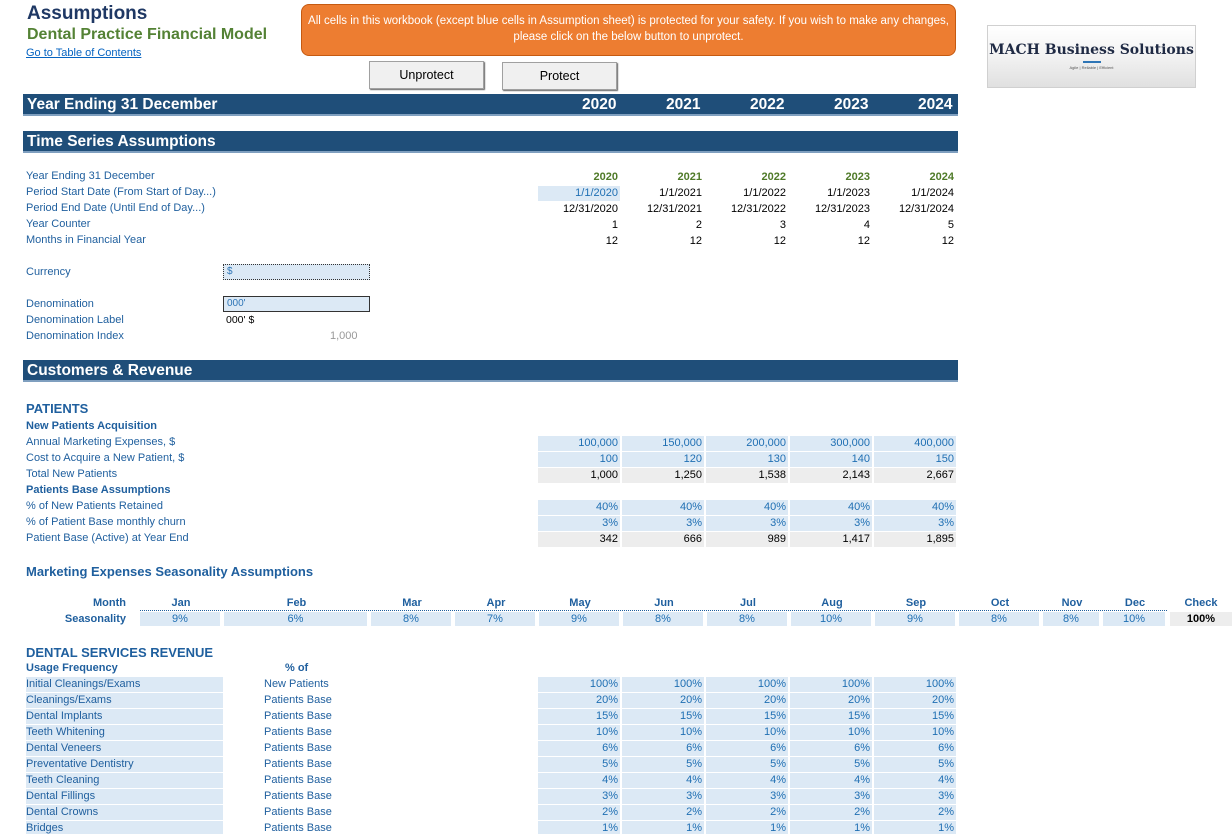 The image size is (1232, 834). What do you see at coordinates (579, 193) in the screenshot?
I see `ts-cell: 1/1/2020` at bounding box center [579, 193].